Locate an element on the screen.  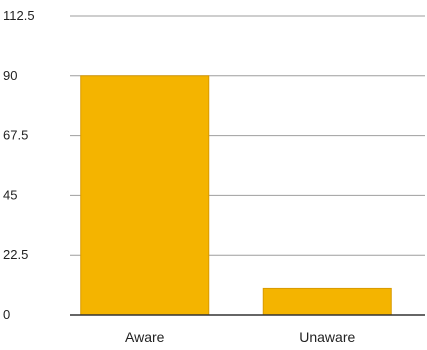
y-tick-label: 45 is located at coordinates (10, 194).